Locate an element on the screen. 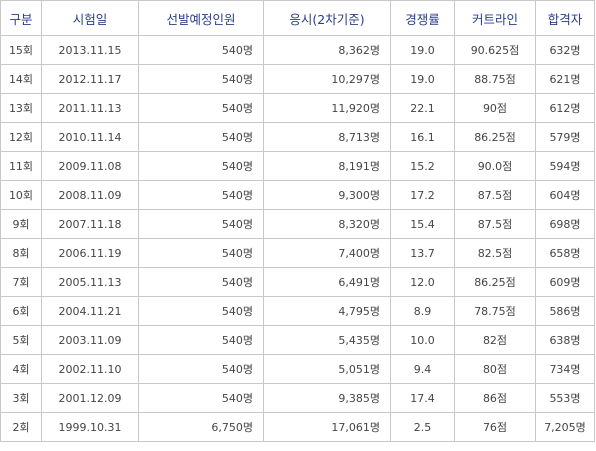 The width and height of the screenshot is (596, 451). cell-applicants: 8,362명 is located at coordinates (327, 50).